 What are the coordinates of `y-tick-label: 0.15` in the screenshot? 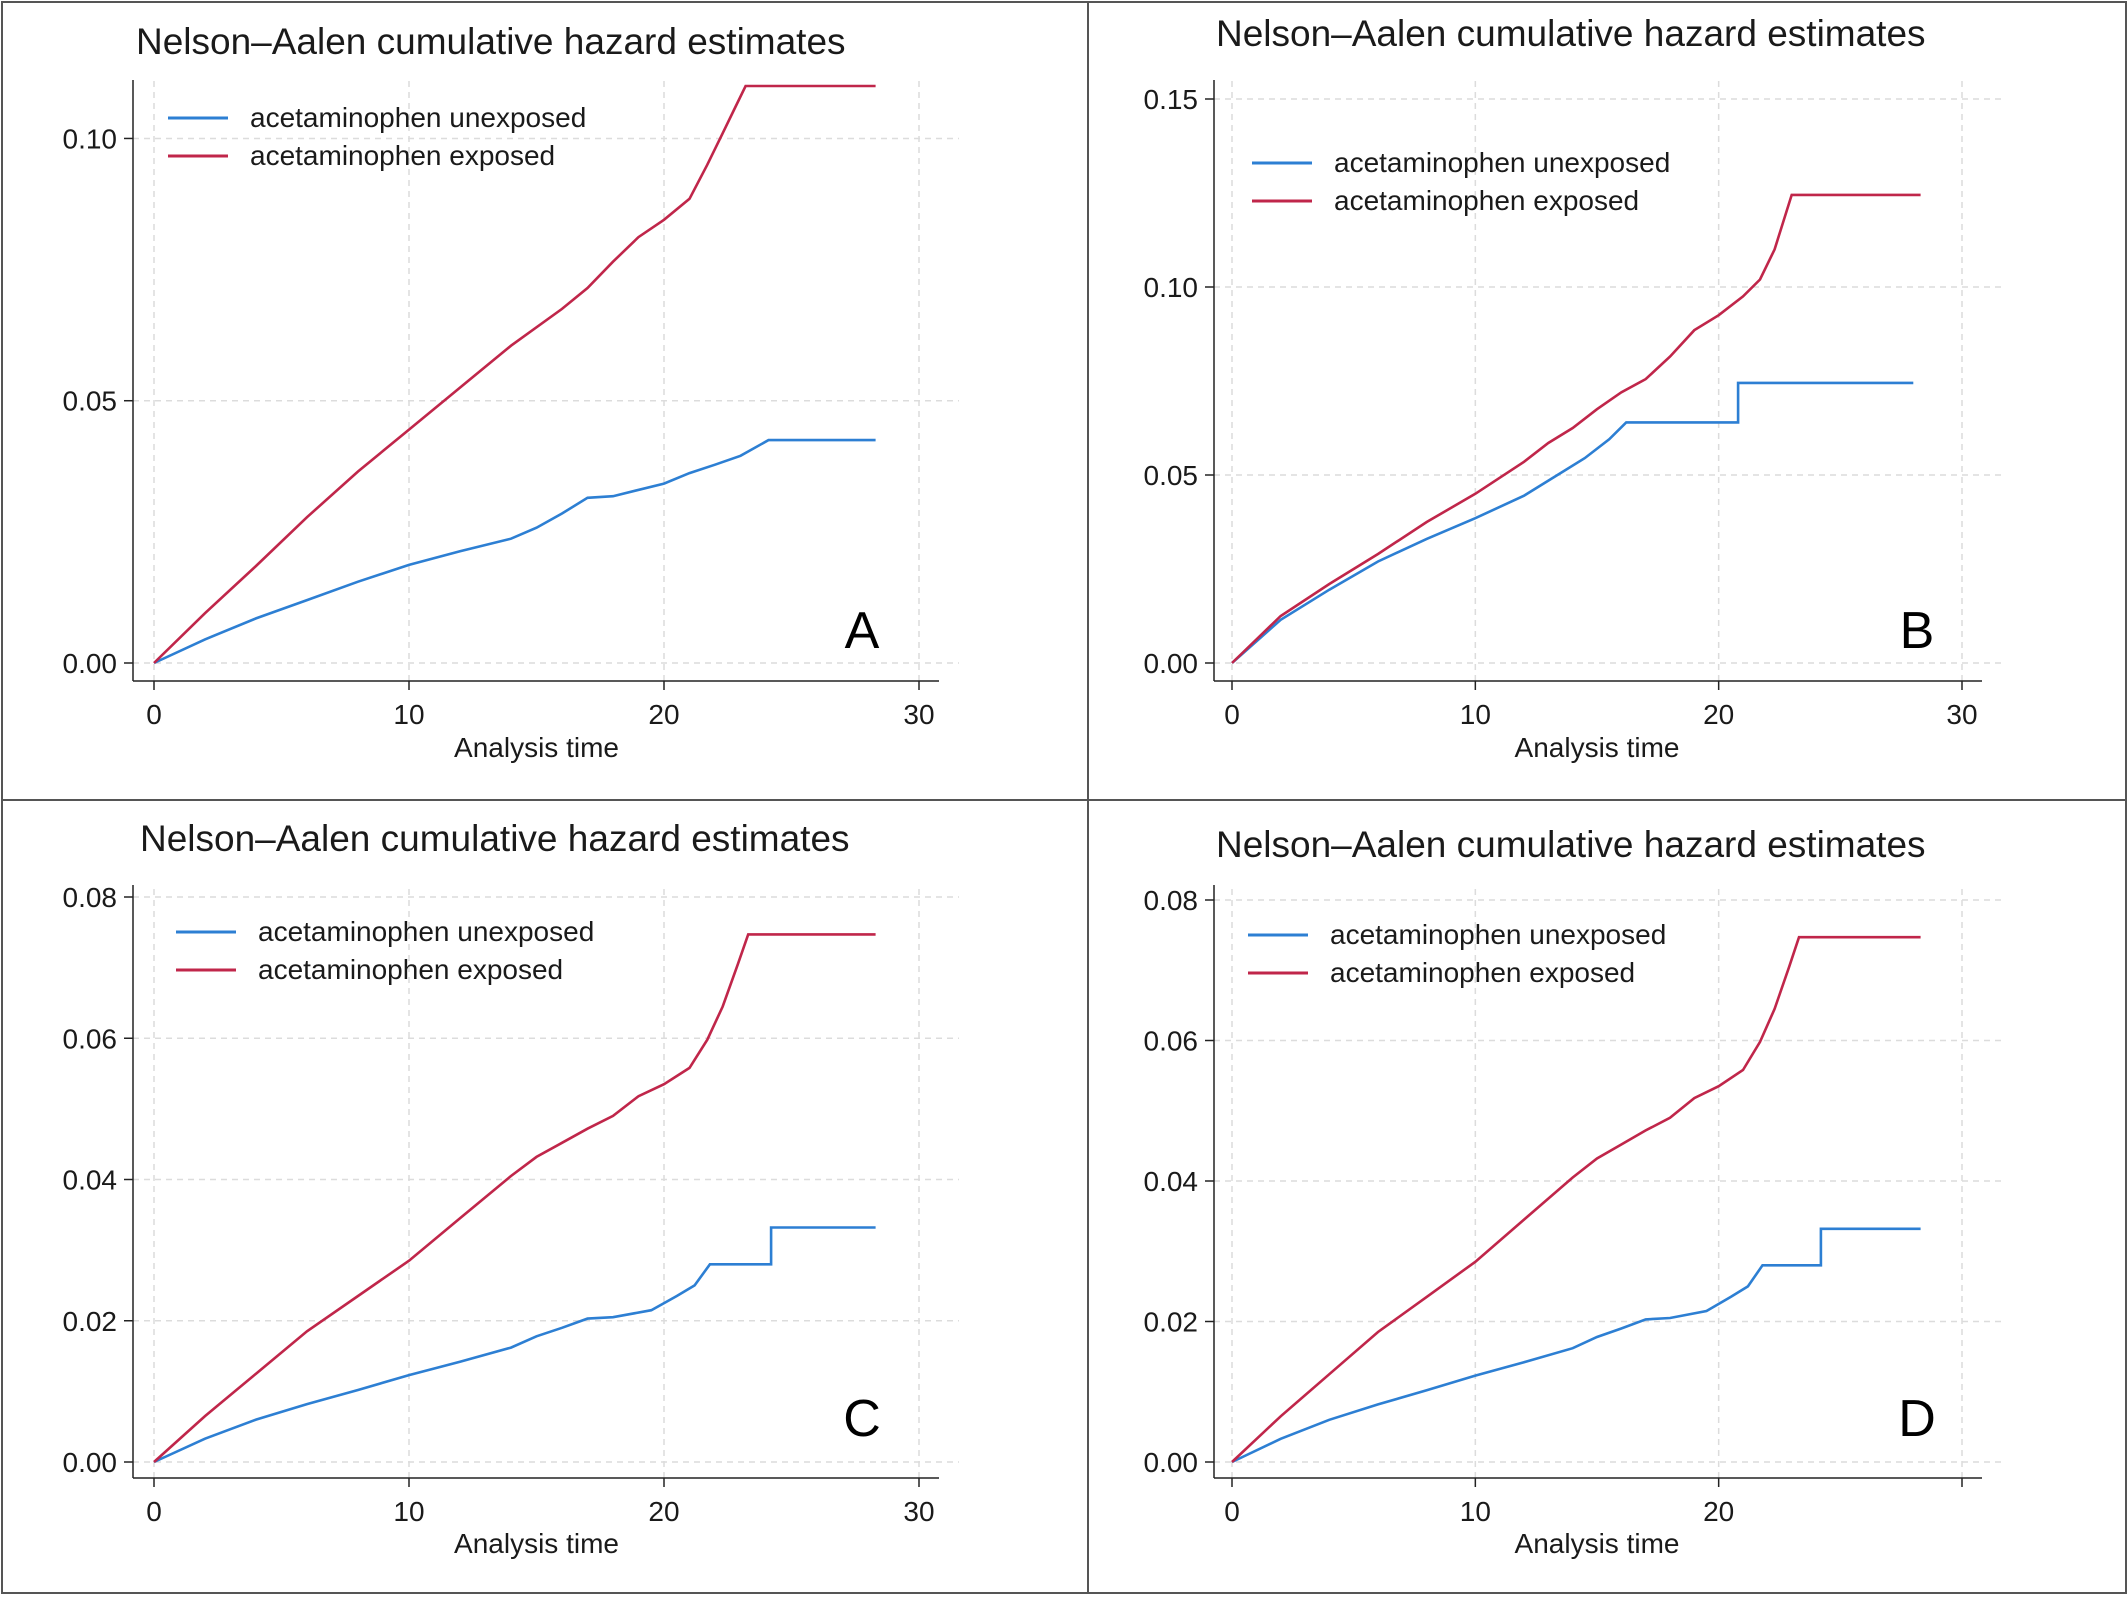 It's located at (1171, 99).